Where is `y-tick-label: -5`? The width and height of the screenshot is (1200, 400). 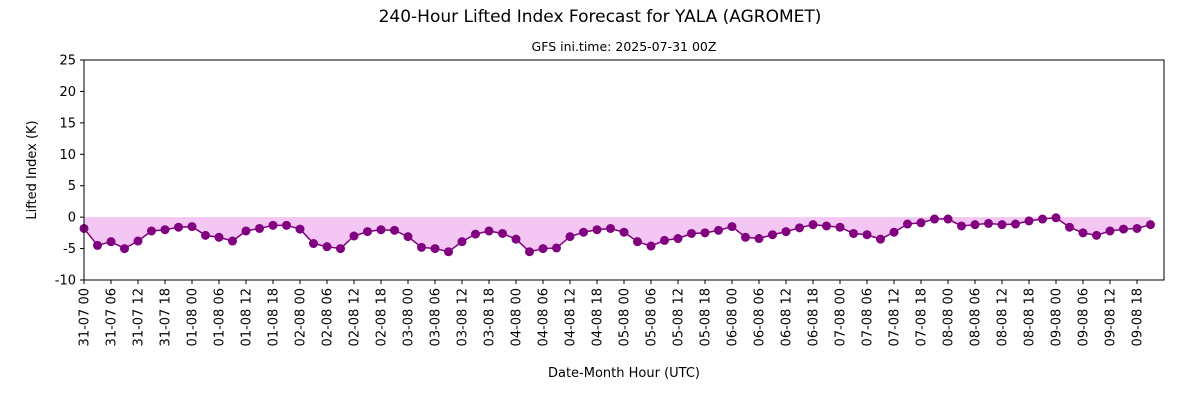
y-tick-label: -5 is located at coordinates (69, 249).